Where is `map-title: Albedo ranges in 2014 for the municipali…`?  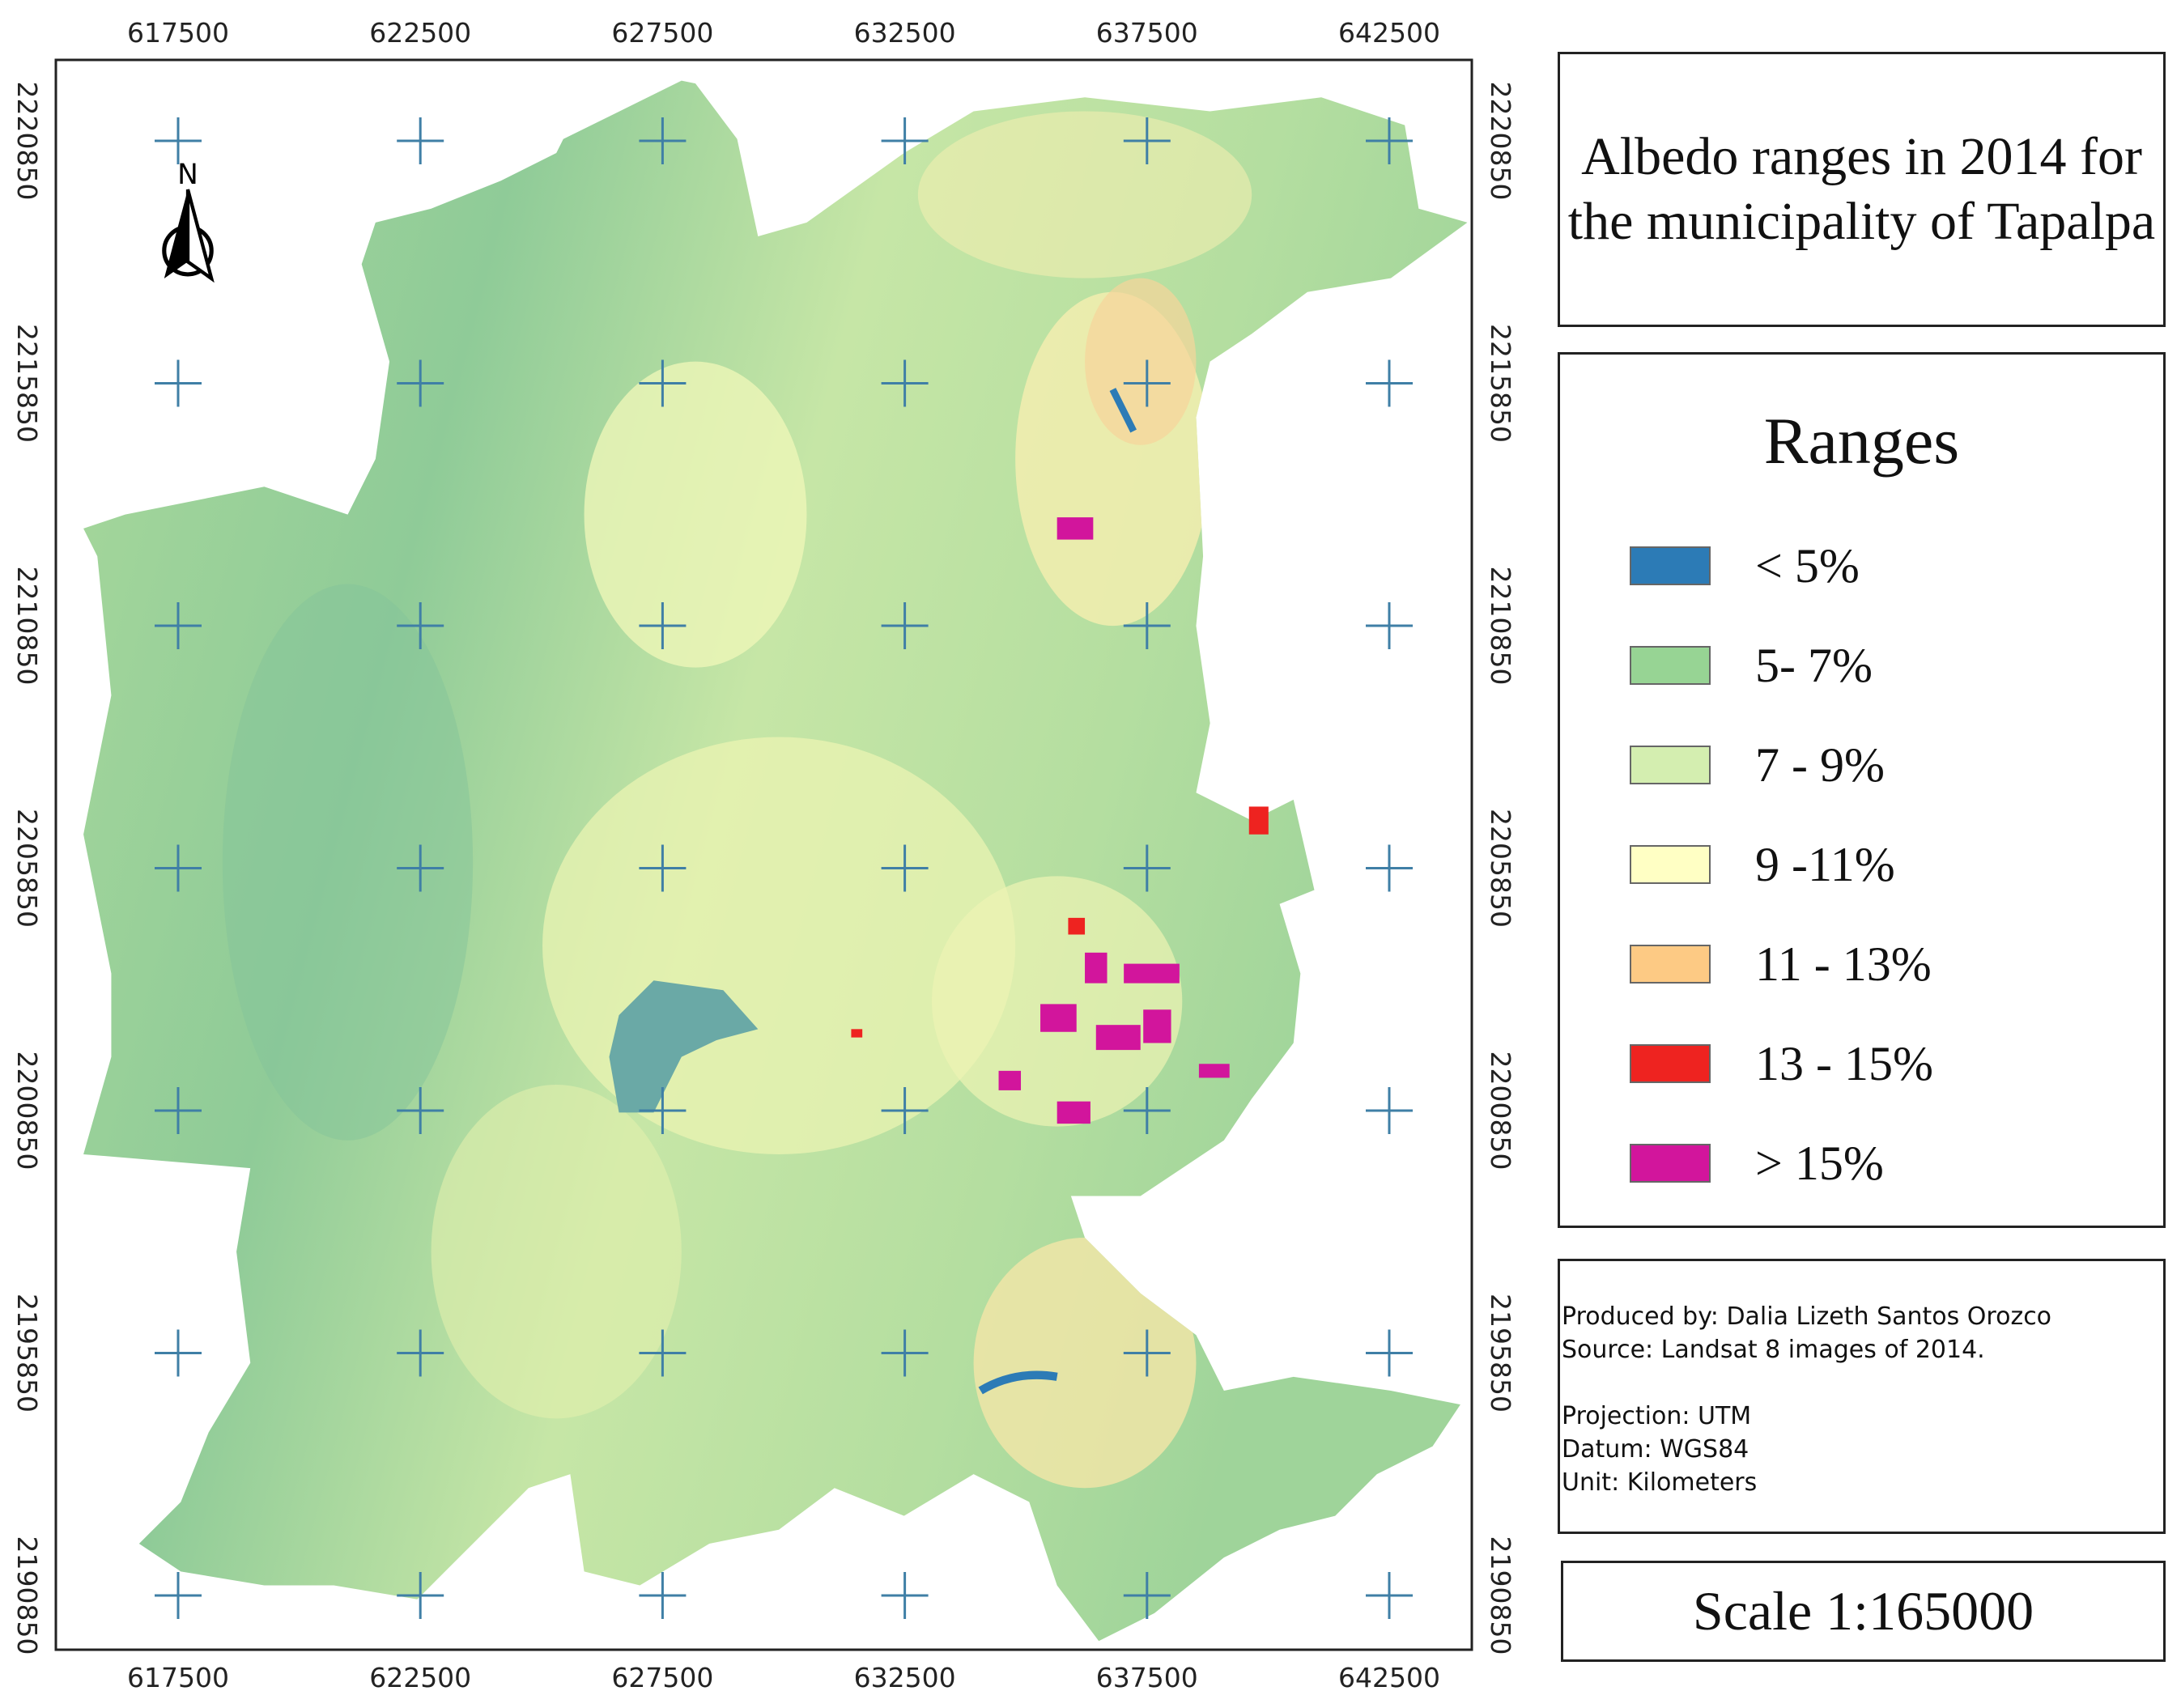 map-title: Albedo ranges in 2014 for the municipali… is located at coordinates (1861, 189).